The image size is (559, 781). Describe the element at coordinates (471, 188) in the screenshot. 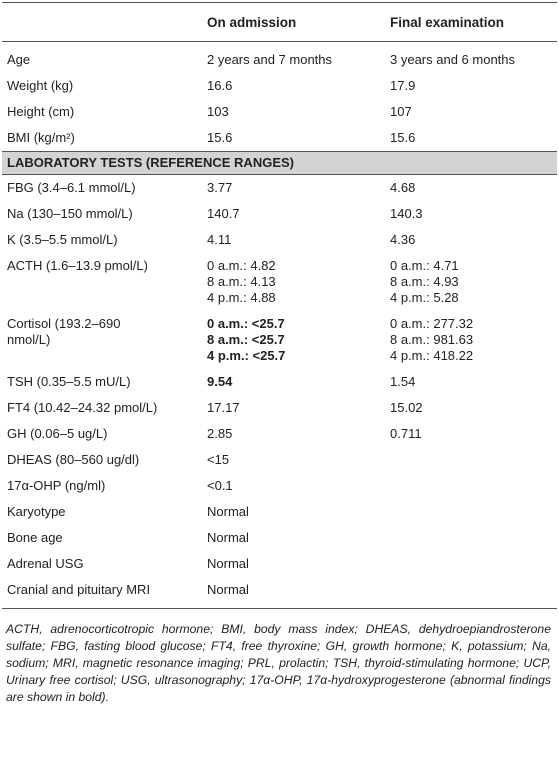

I see `value-cell: 4.68` at that location.